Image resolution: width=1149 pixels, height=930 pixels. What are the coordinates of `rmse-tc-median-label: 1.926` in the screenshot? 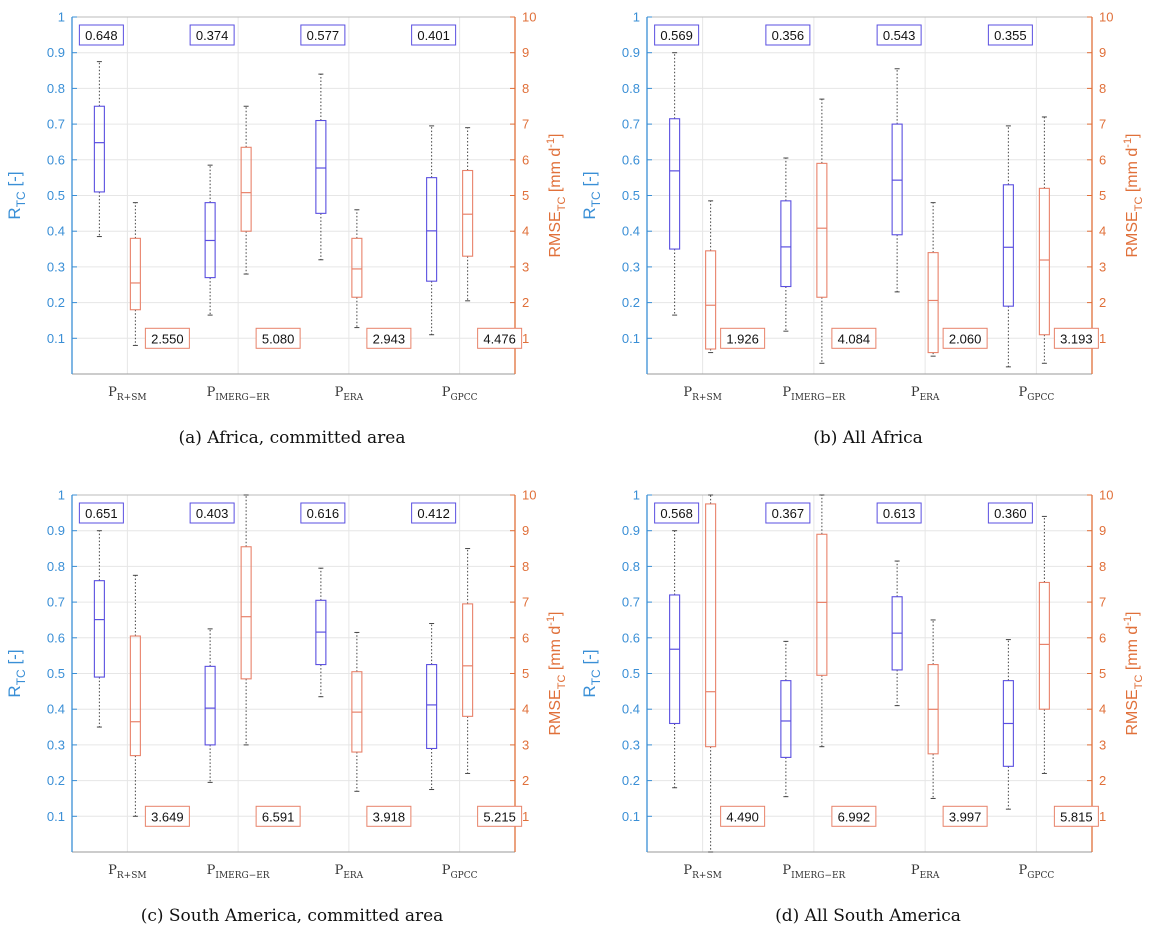 It's located at (742, 338).